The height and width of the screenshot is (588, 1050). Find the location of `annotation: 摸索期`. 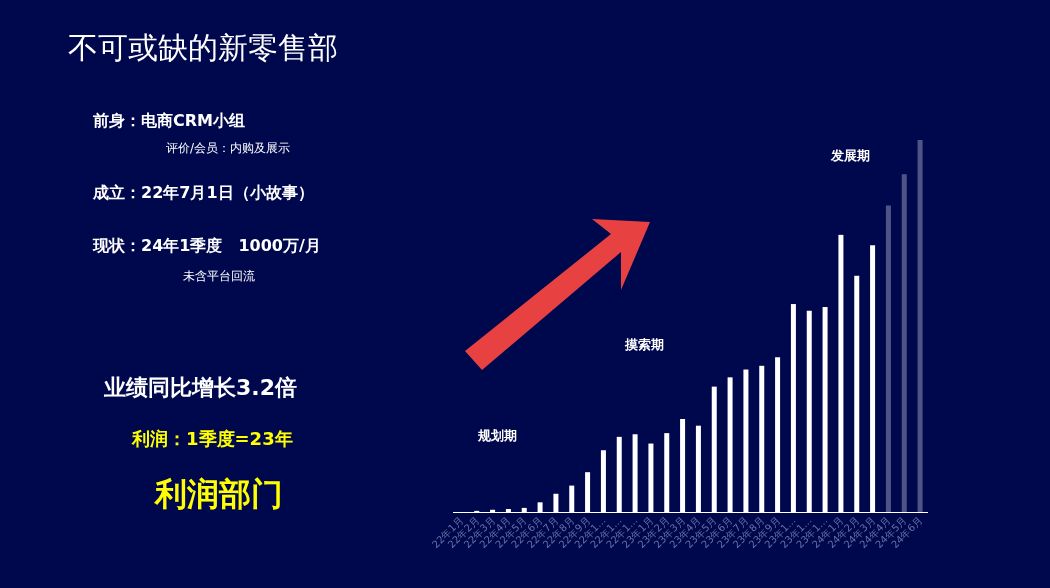

annotation: 摸索期 is located at coordinates (644, 344).